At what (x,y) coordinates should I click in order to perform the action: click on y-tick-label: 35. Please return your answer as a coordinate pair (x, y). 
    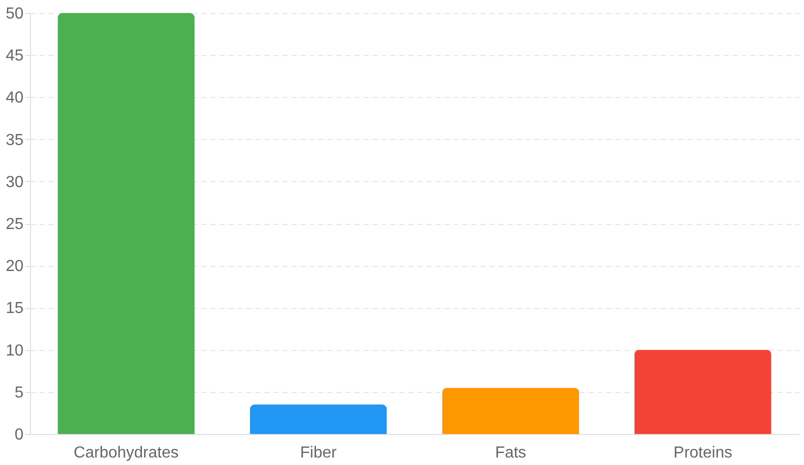
    Looking at the image, I should click on (15, 140).